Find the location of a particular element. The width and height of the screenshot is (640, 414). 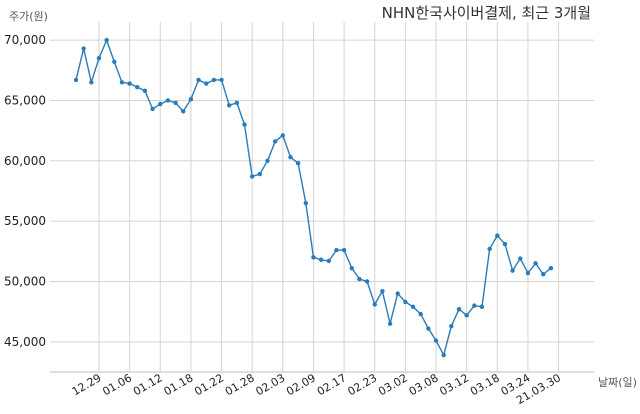

x-tick-label: 03.08 is located at coordinates (424, 384).